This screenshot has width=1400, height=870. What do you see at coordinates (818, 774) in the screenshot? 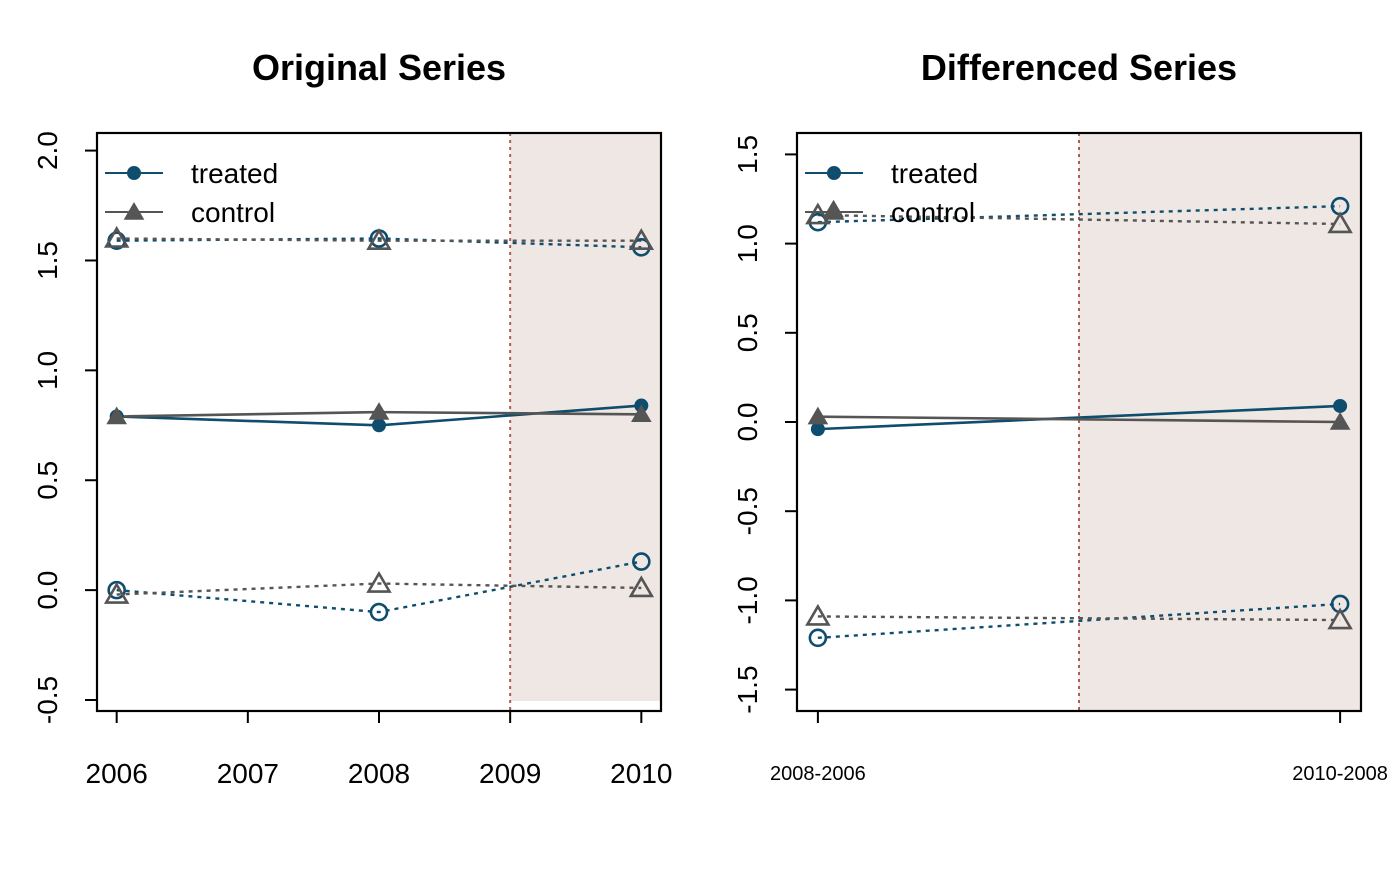
I see `x-tick-label: 2008-2006` at bounding box center [818, 774].